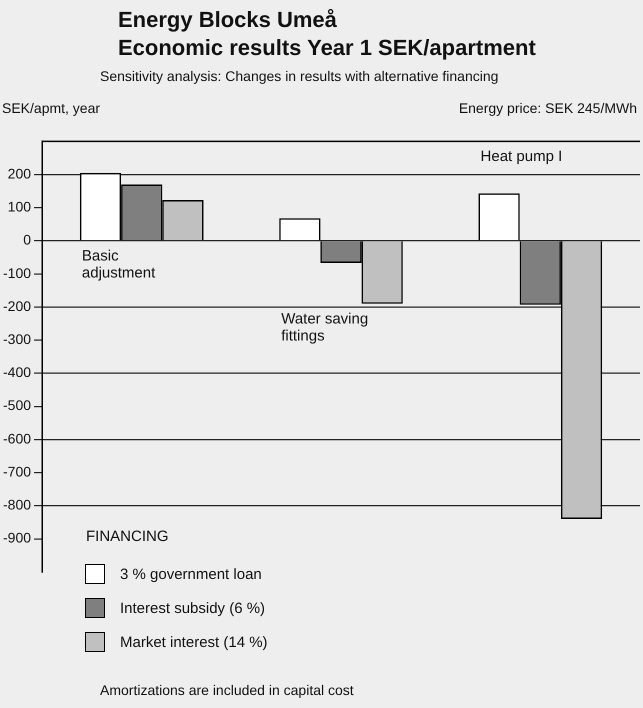 The image size is (643, 708). I want to click on chart-title: Energy Blocks Umeå Economic results Year 1 SEK/apartment, so click(327, 34).